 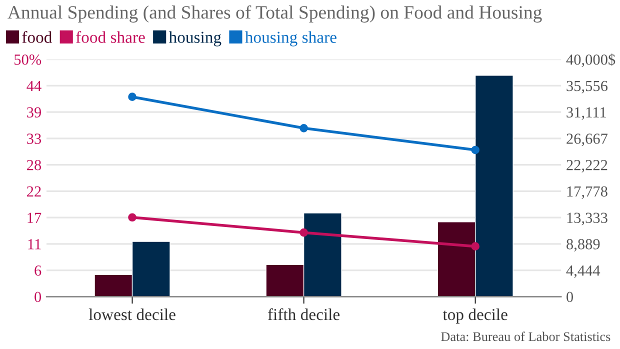 What do you see at coordinates (34, 112) in the screenshot?
I see `y-tick-label: 39` at bounding box center [34, 112].